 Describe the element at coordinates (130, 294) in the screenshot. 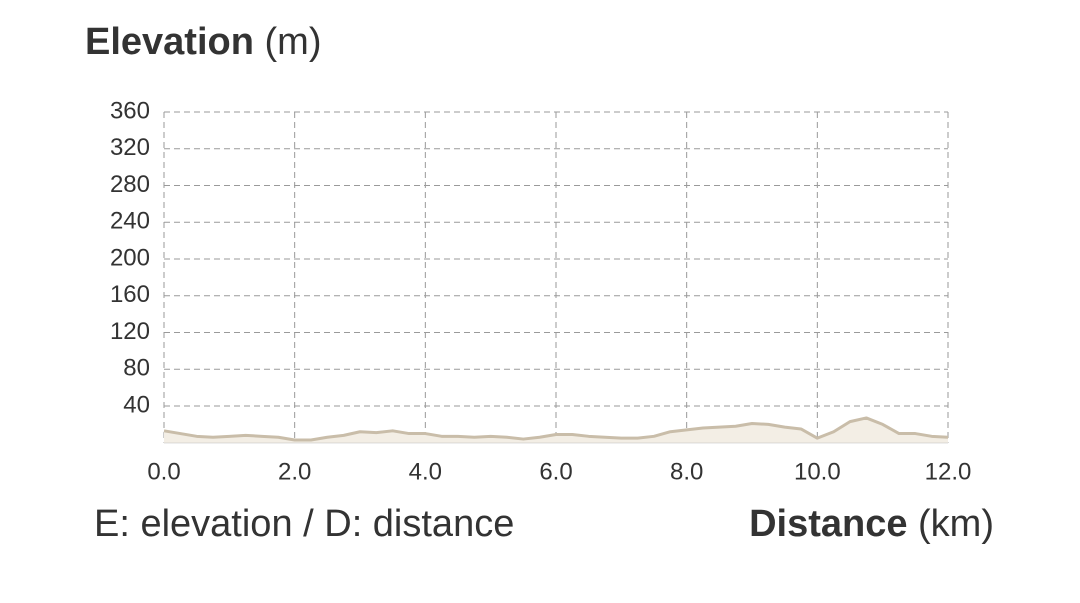

I see `y-tick-label: 160` at that location.